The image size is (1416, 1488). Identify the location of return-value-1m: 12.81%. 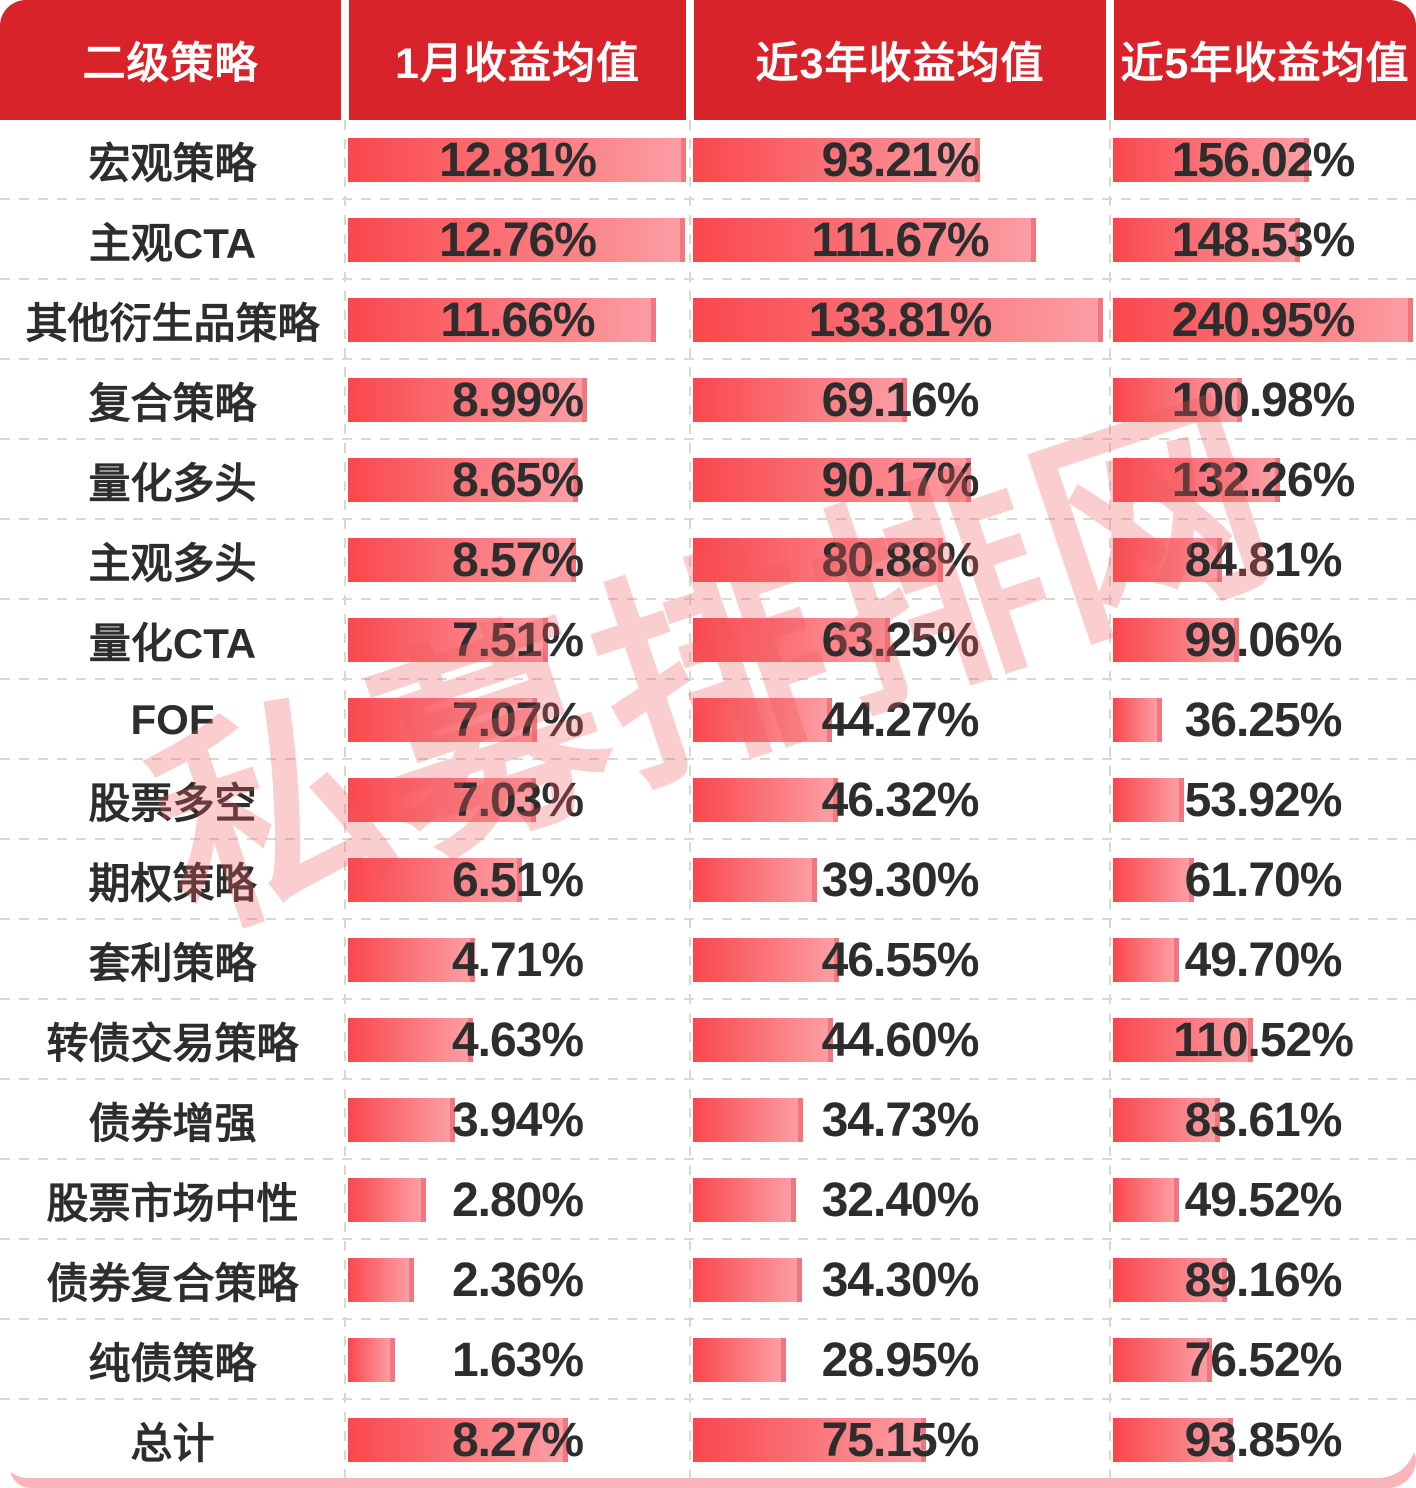
(518, 160).